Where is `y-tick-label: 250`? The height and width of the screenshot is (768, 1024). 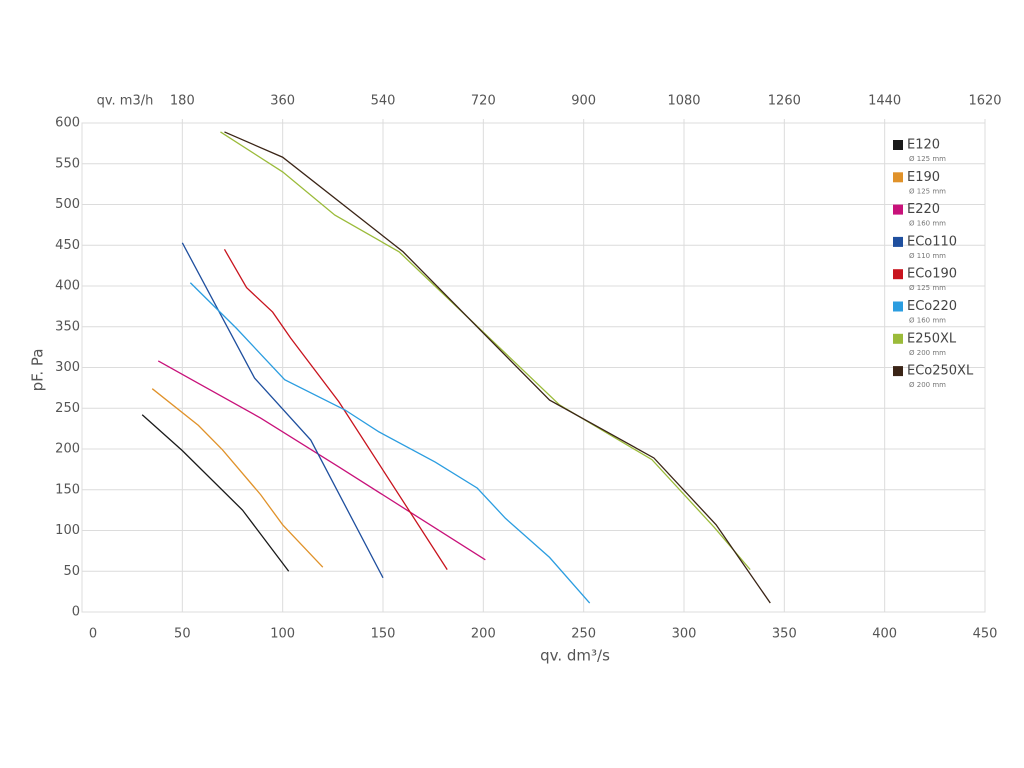 y-tick-label: 250 is located at coordinates (67, 408).